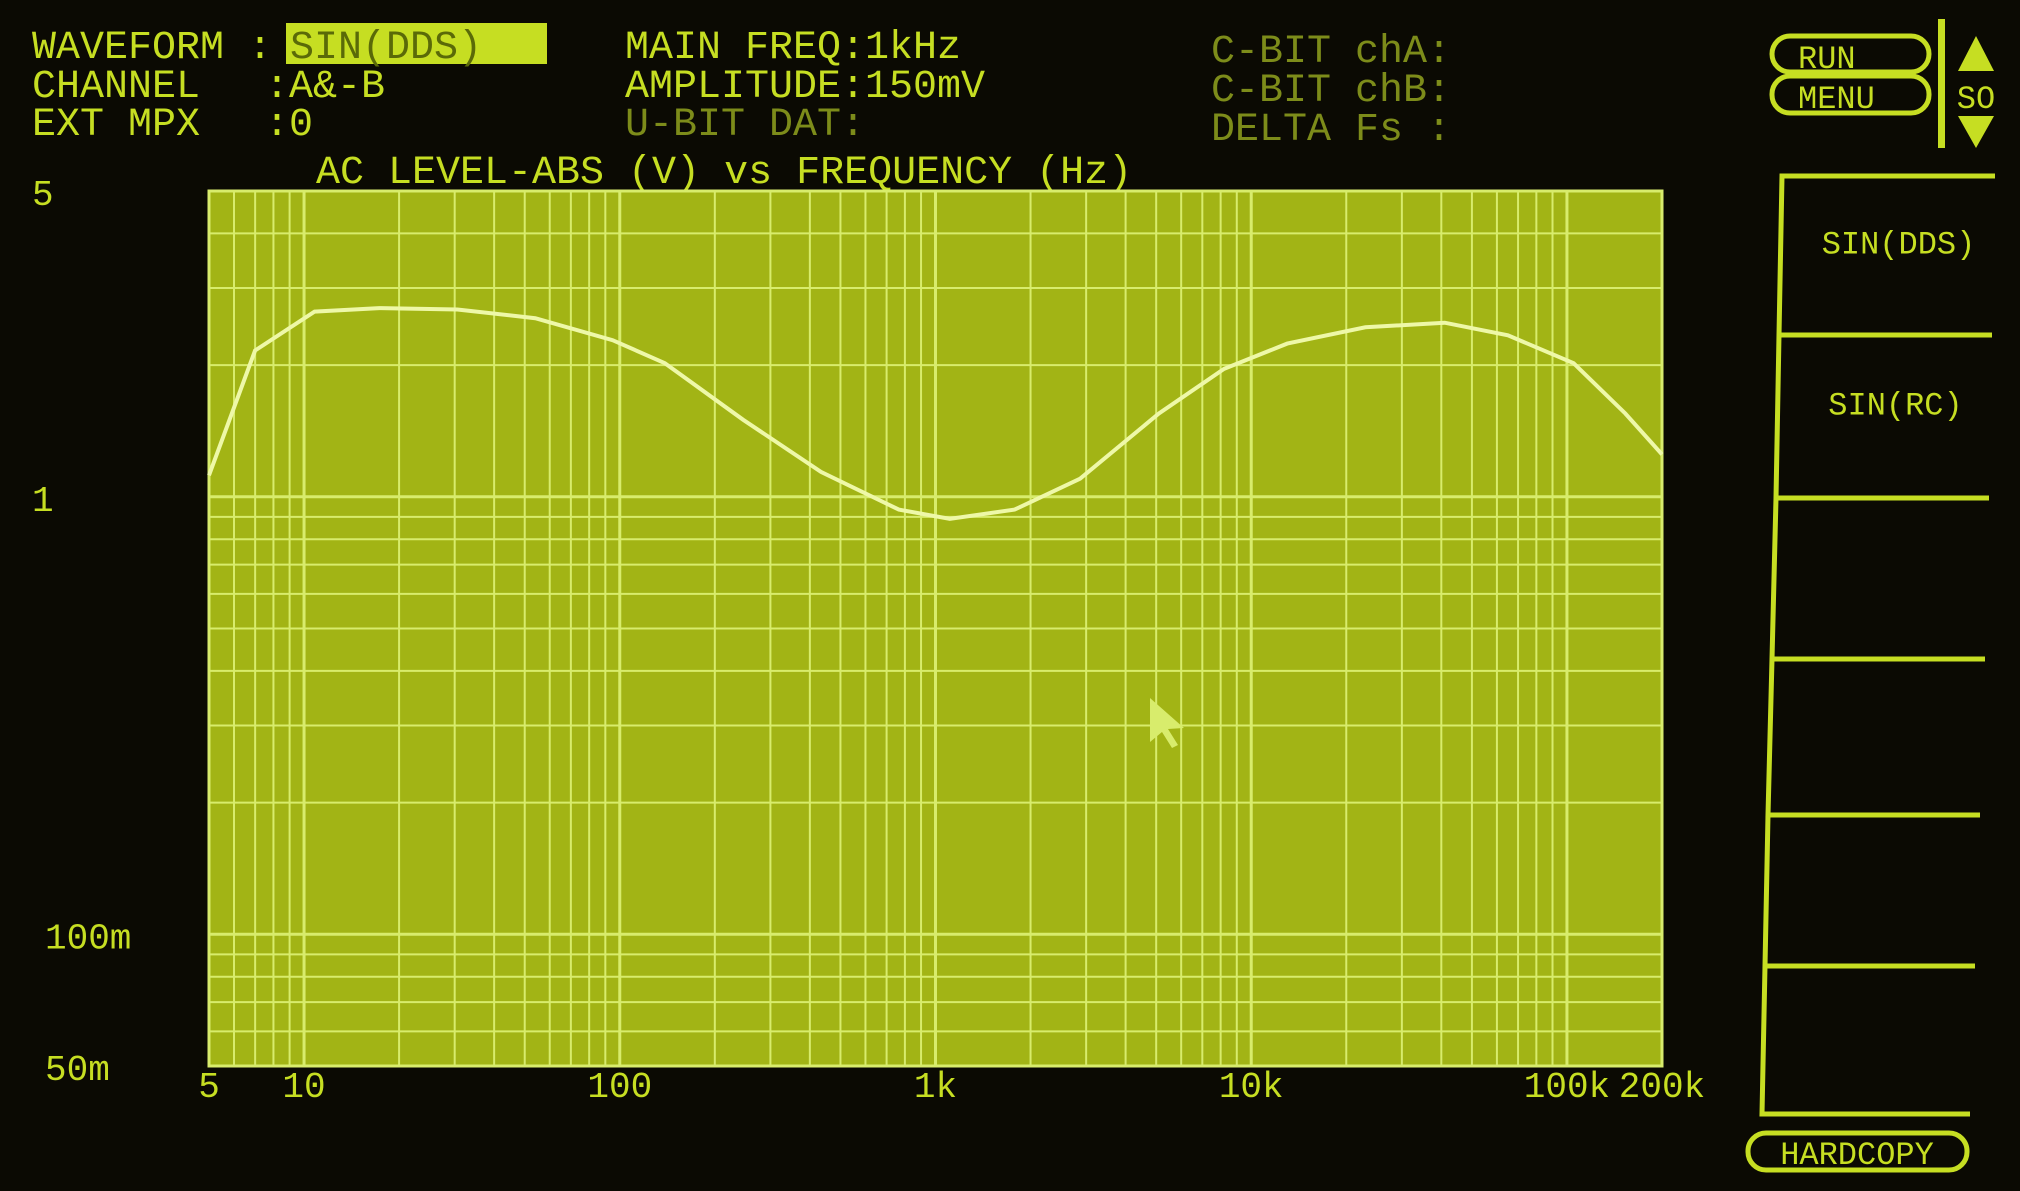 The height and width of the screenshot is (1191, 2020). I want to click on hardcopy-button: HARDCOPY, so click(1857, 1152).